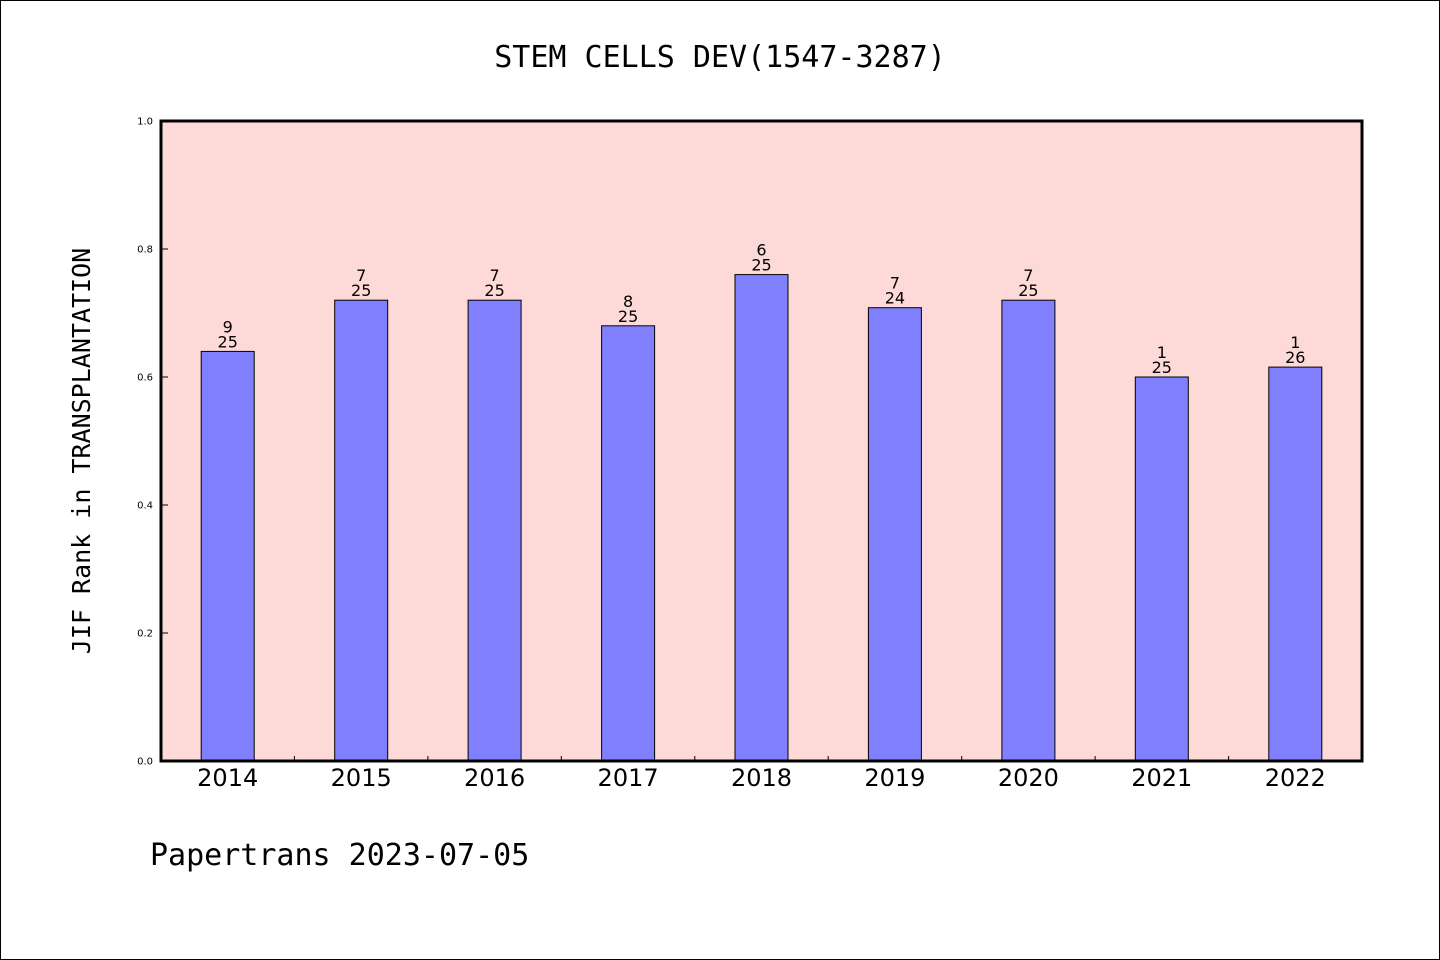 The image size is (1440, 960). What do you see at coordinates (761, 250) in the screenshot?
I see `bar-label-rank: 6` at bounding box center [761, 250].